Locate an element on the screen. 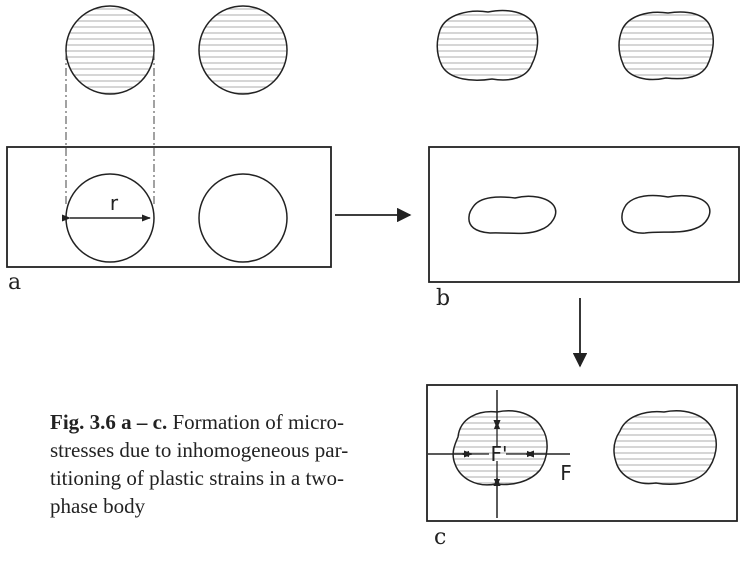 This screenshot has width=744, height=566. panel-a-free-particles is located at coordinates (176, 105).